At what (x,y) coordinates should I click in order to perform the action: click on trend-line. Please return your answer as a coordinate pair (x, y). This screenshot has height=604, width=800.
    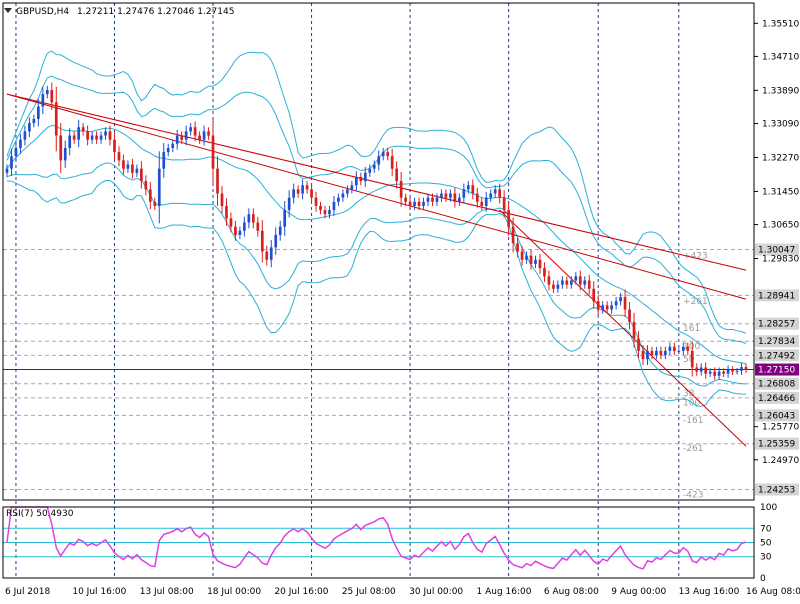
    Looking at the image, I should click on (623, 328).